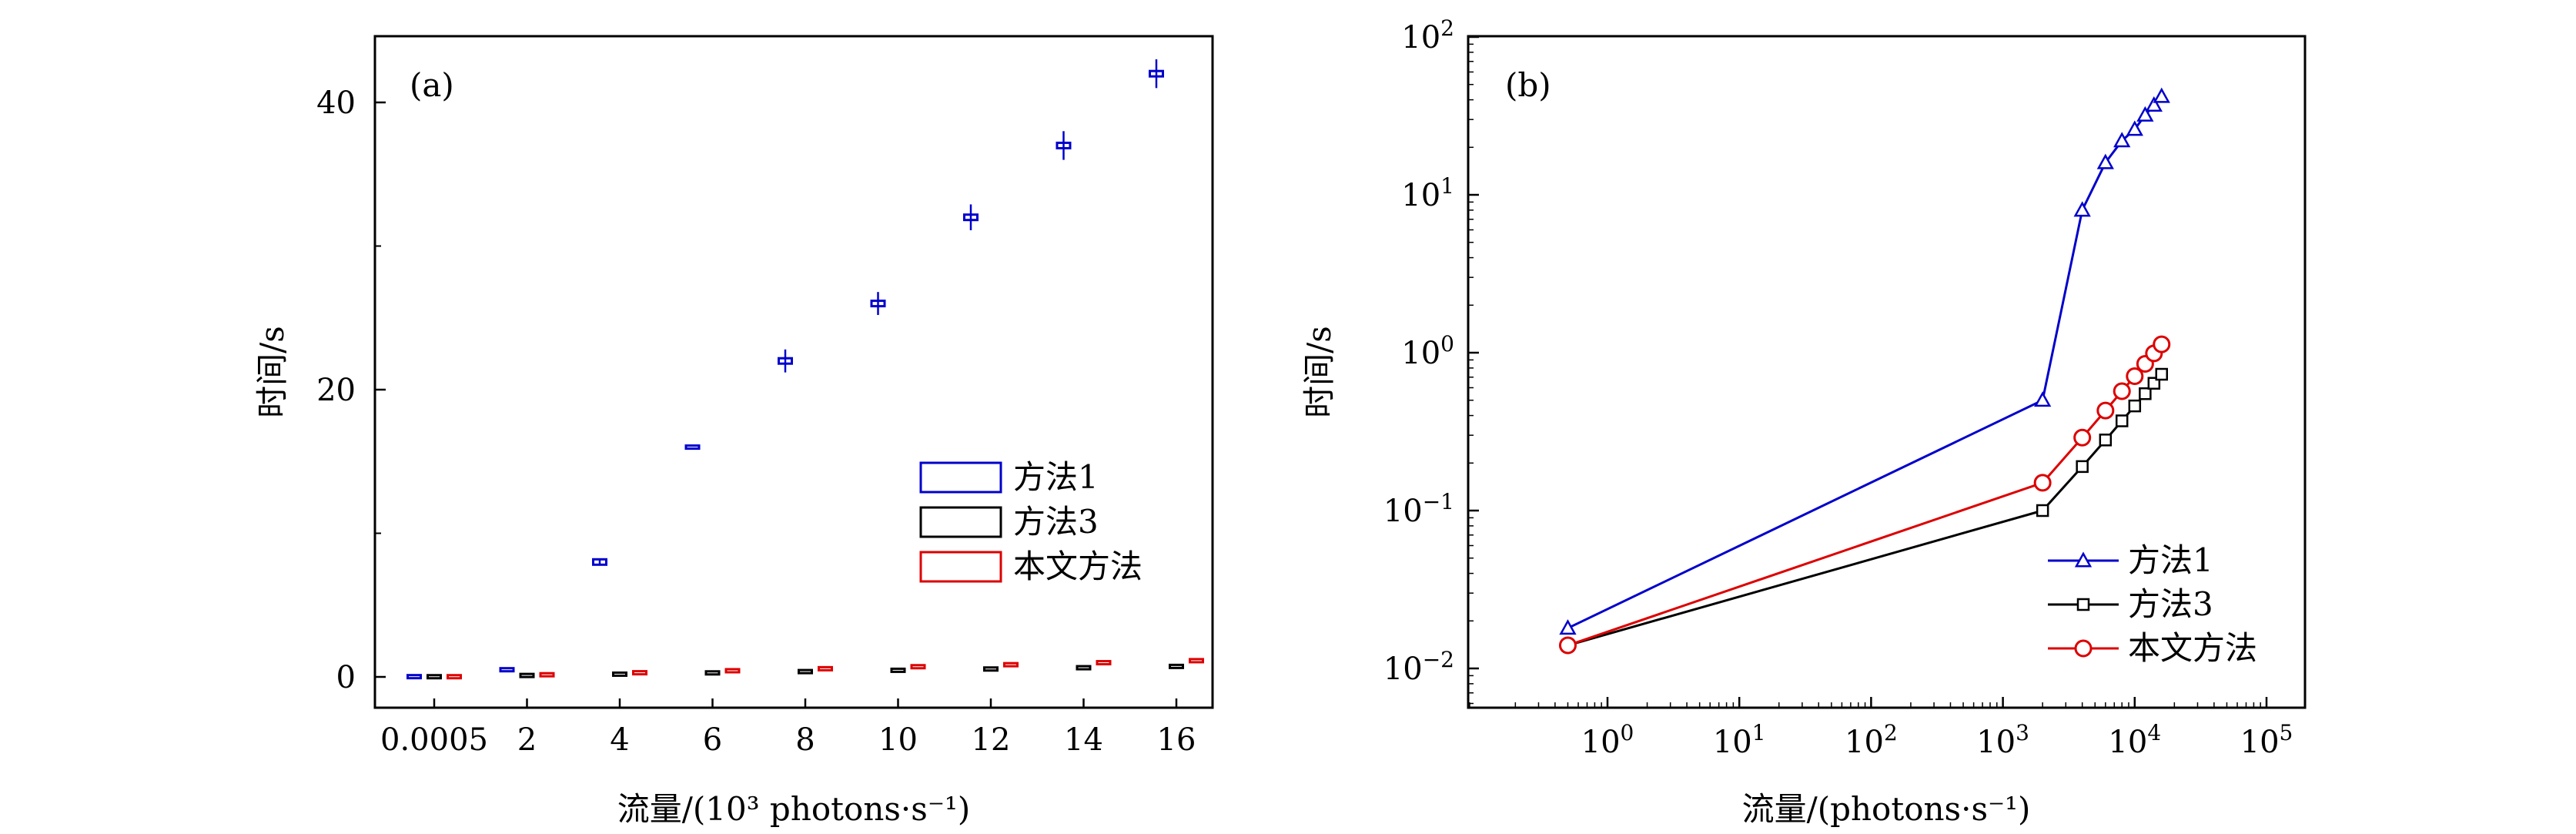 This screenshot has width=2576, height=834. I want to click on panel-b-x-tick-label: 10³, so click(2002, 740).